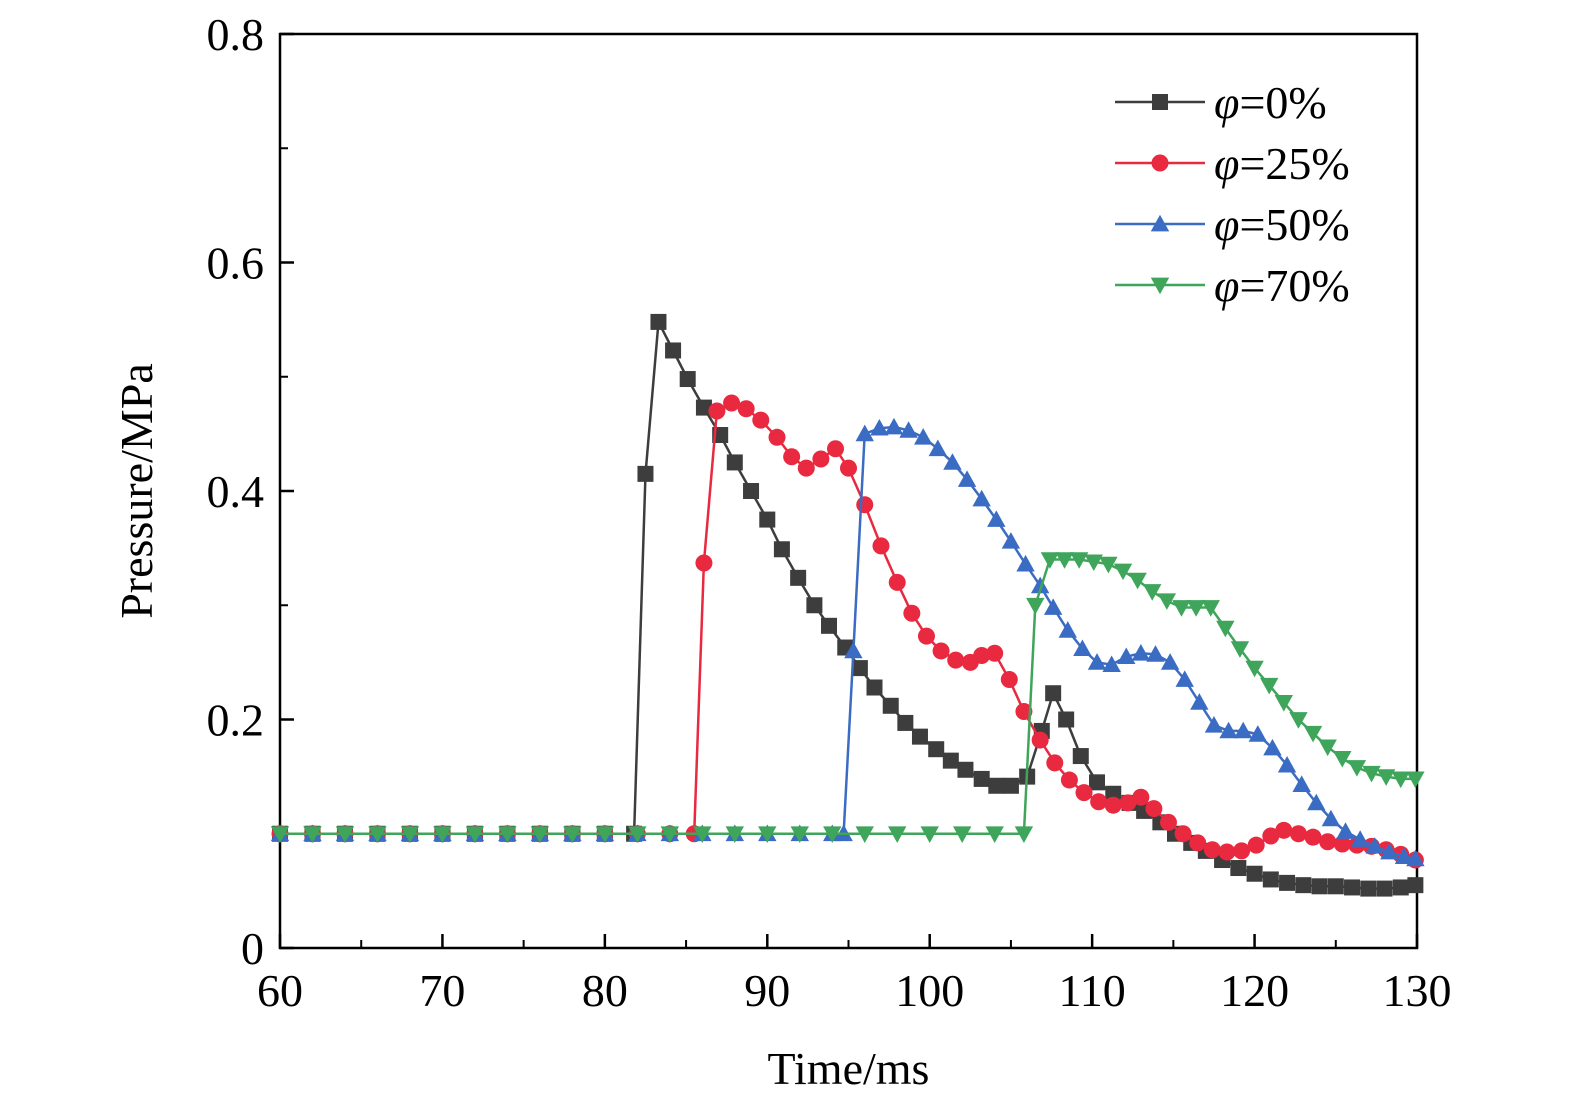 This screenshot has height=1110, width=1575. What do you see at coordinates (849, 1068) in the screenshot?
I see `x-axis-title: Time/ms` at bounding box center [849, 1068].